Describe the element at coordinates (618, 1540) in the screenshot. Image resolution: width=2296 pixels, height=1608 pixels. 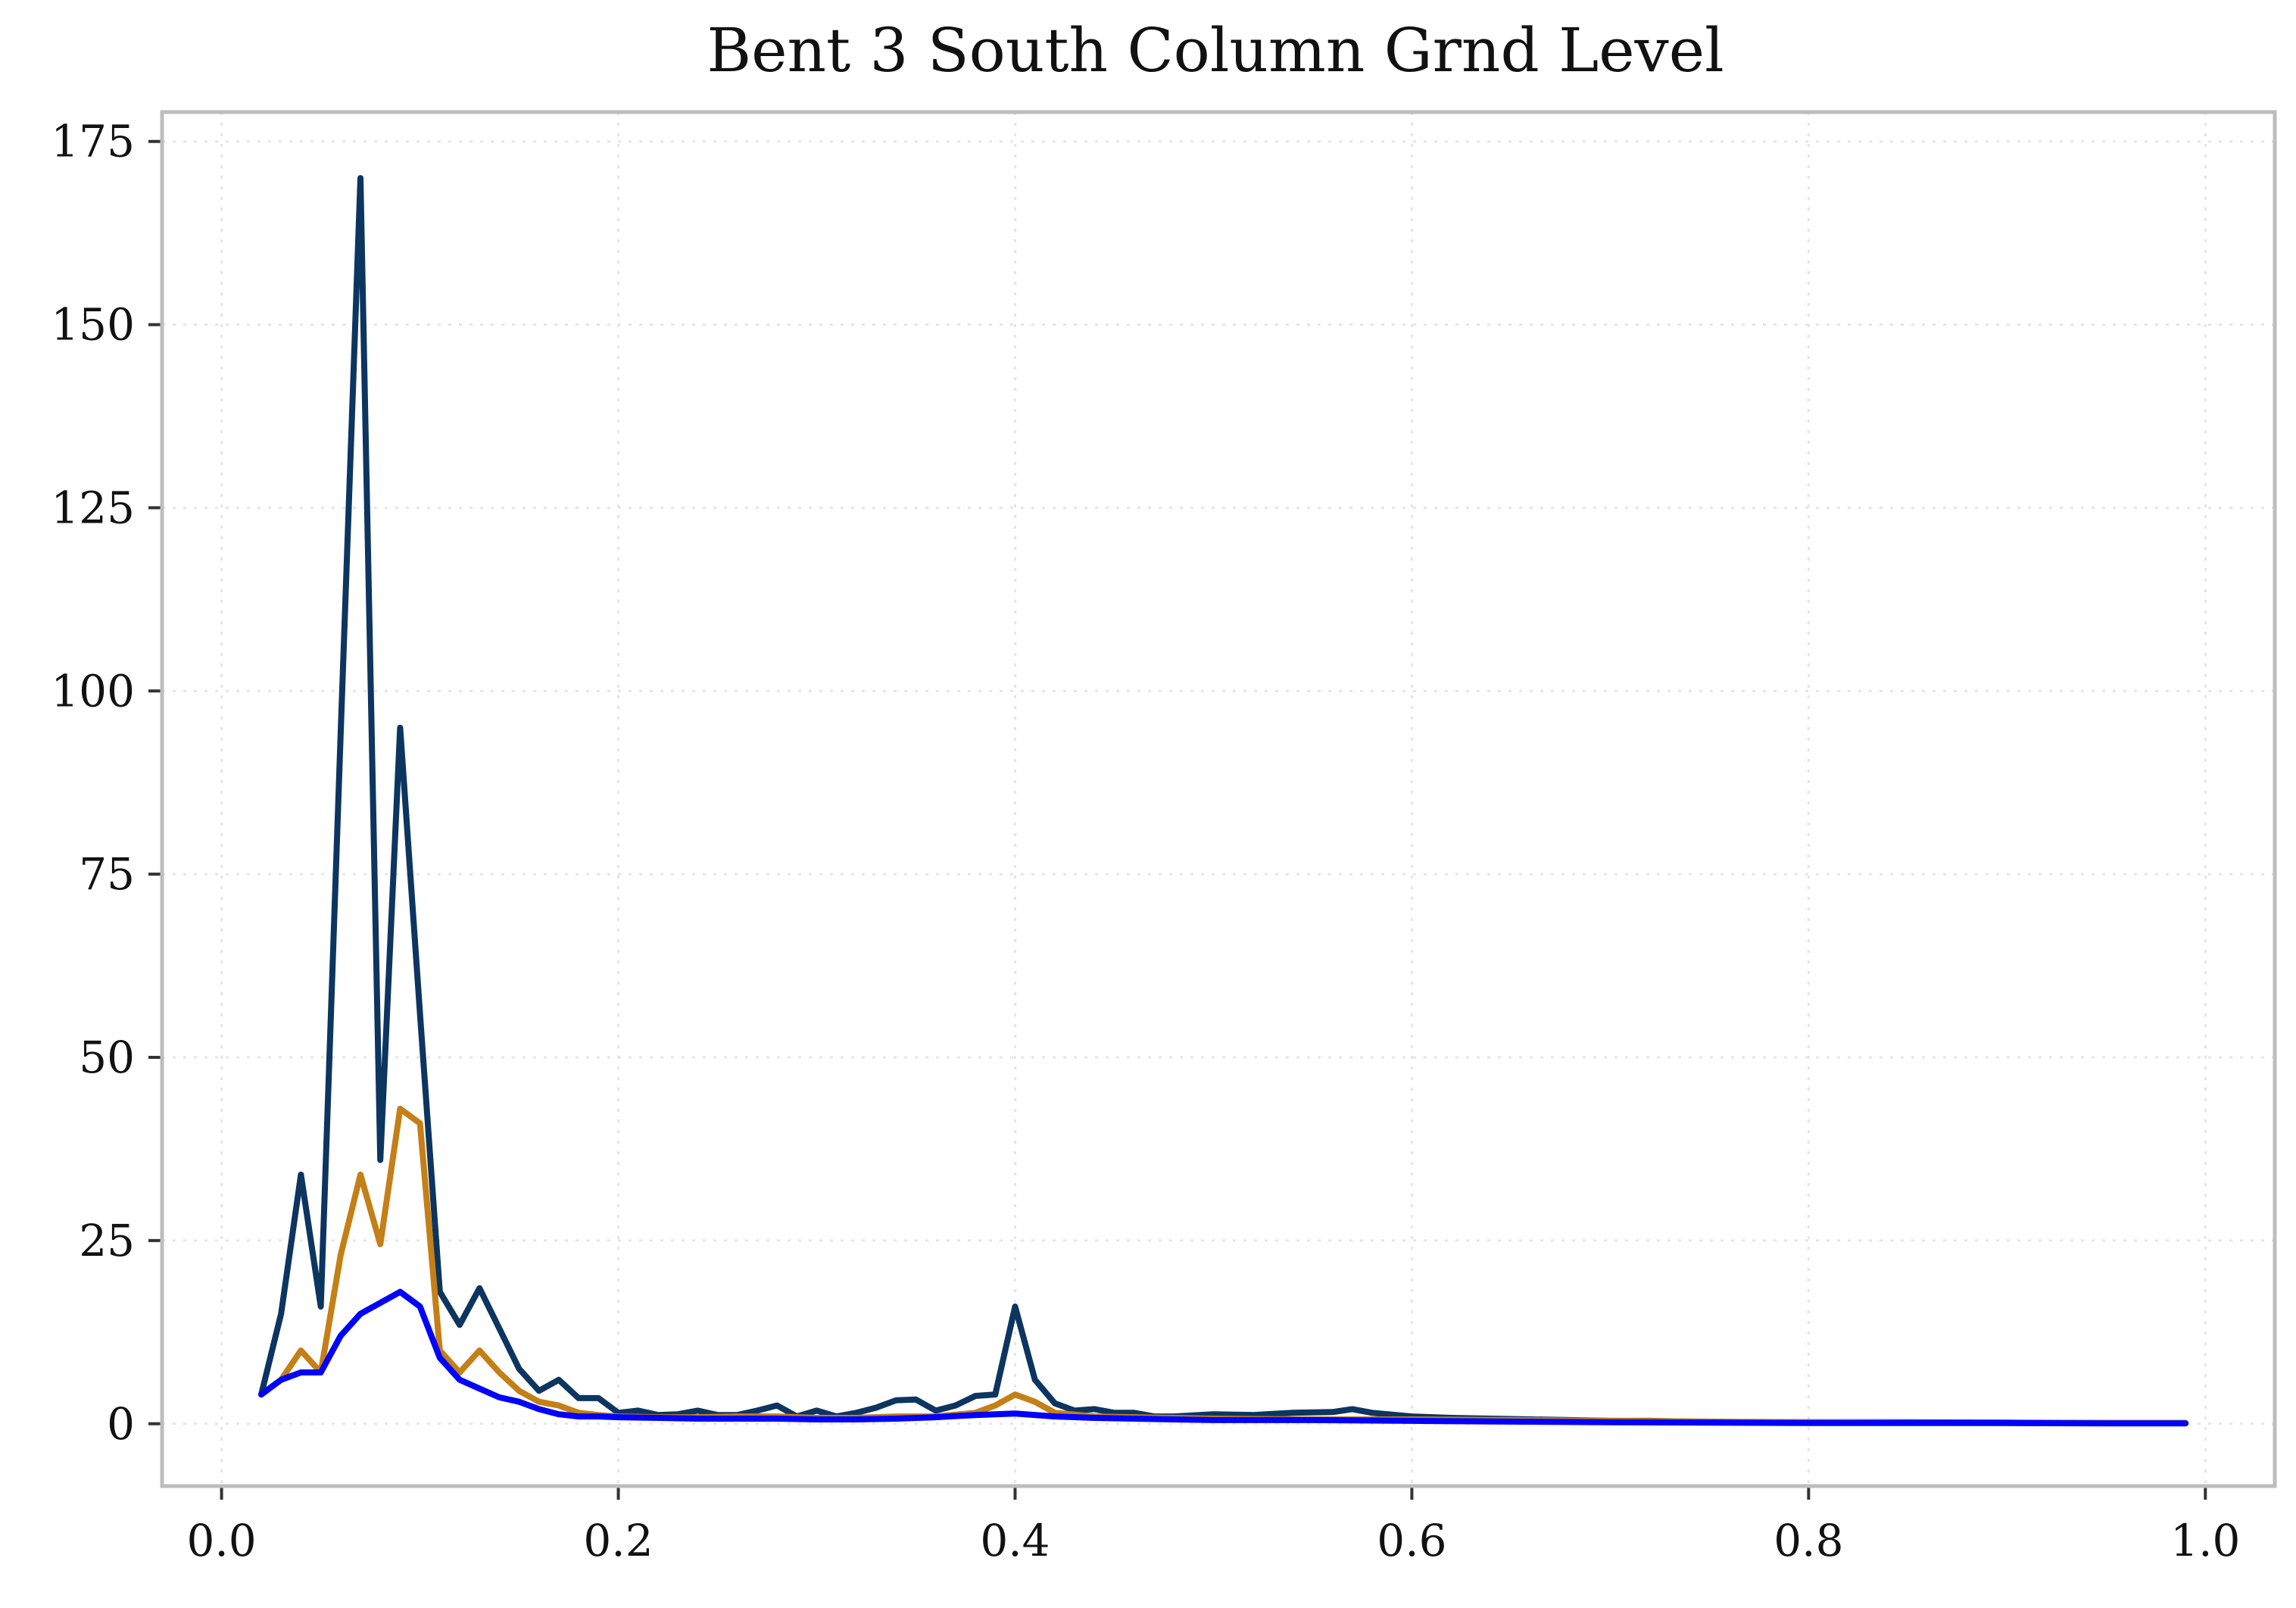
I see `x-tick-label: 0.2` at that location.